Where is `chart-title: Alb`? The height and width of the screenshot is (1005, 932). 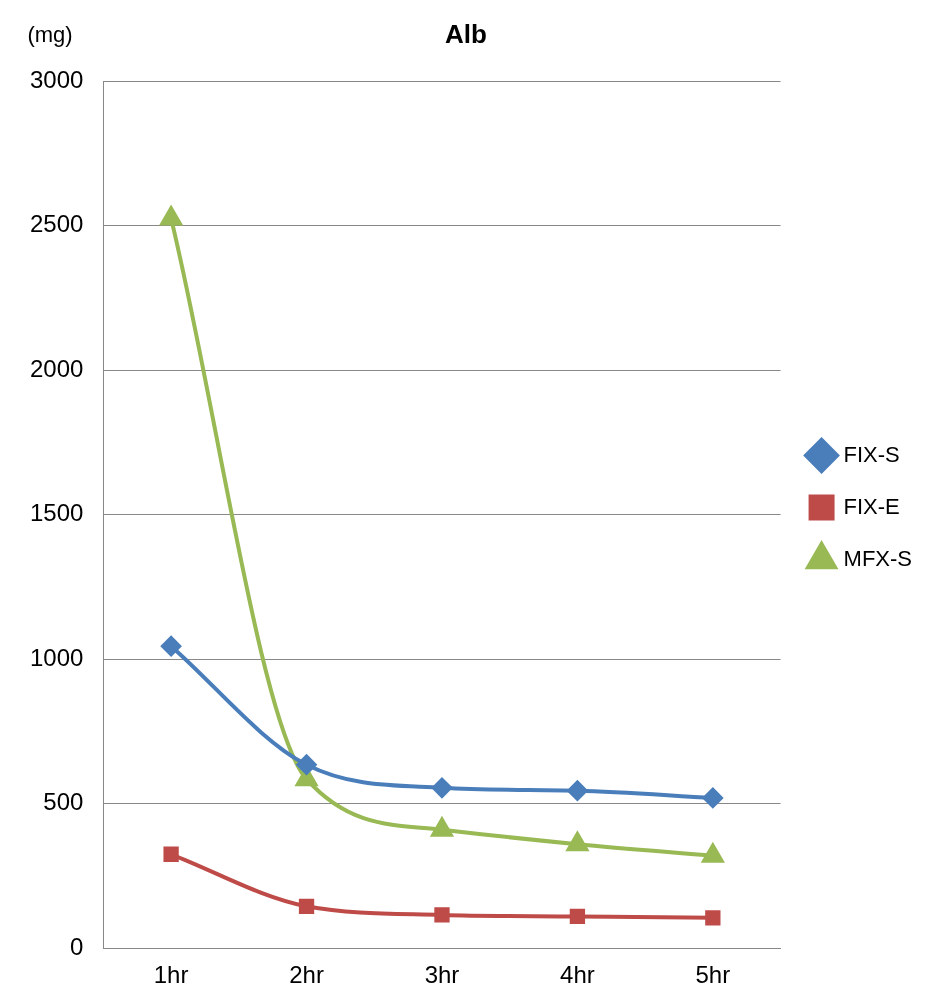
chart-title: Alb is located at coordinates (466, 33).